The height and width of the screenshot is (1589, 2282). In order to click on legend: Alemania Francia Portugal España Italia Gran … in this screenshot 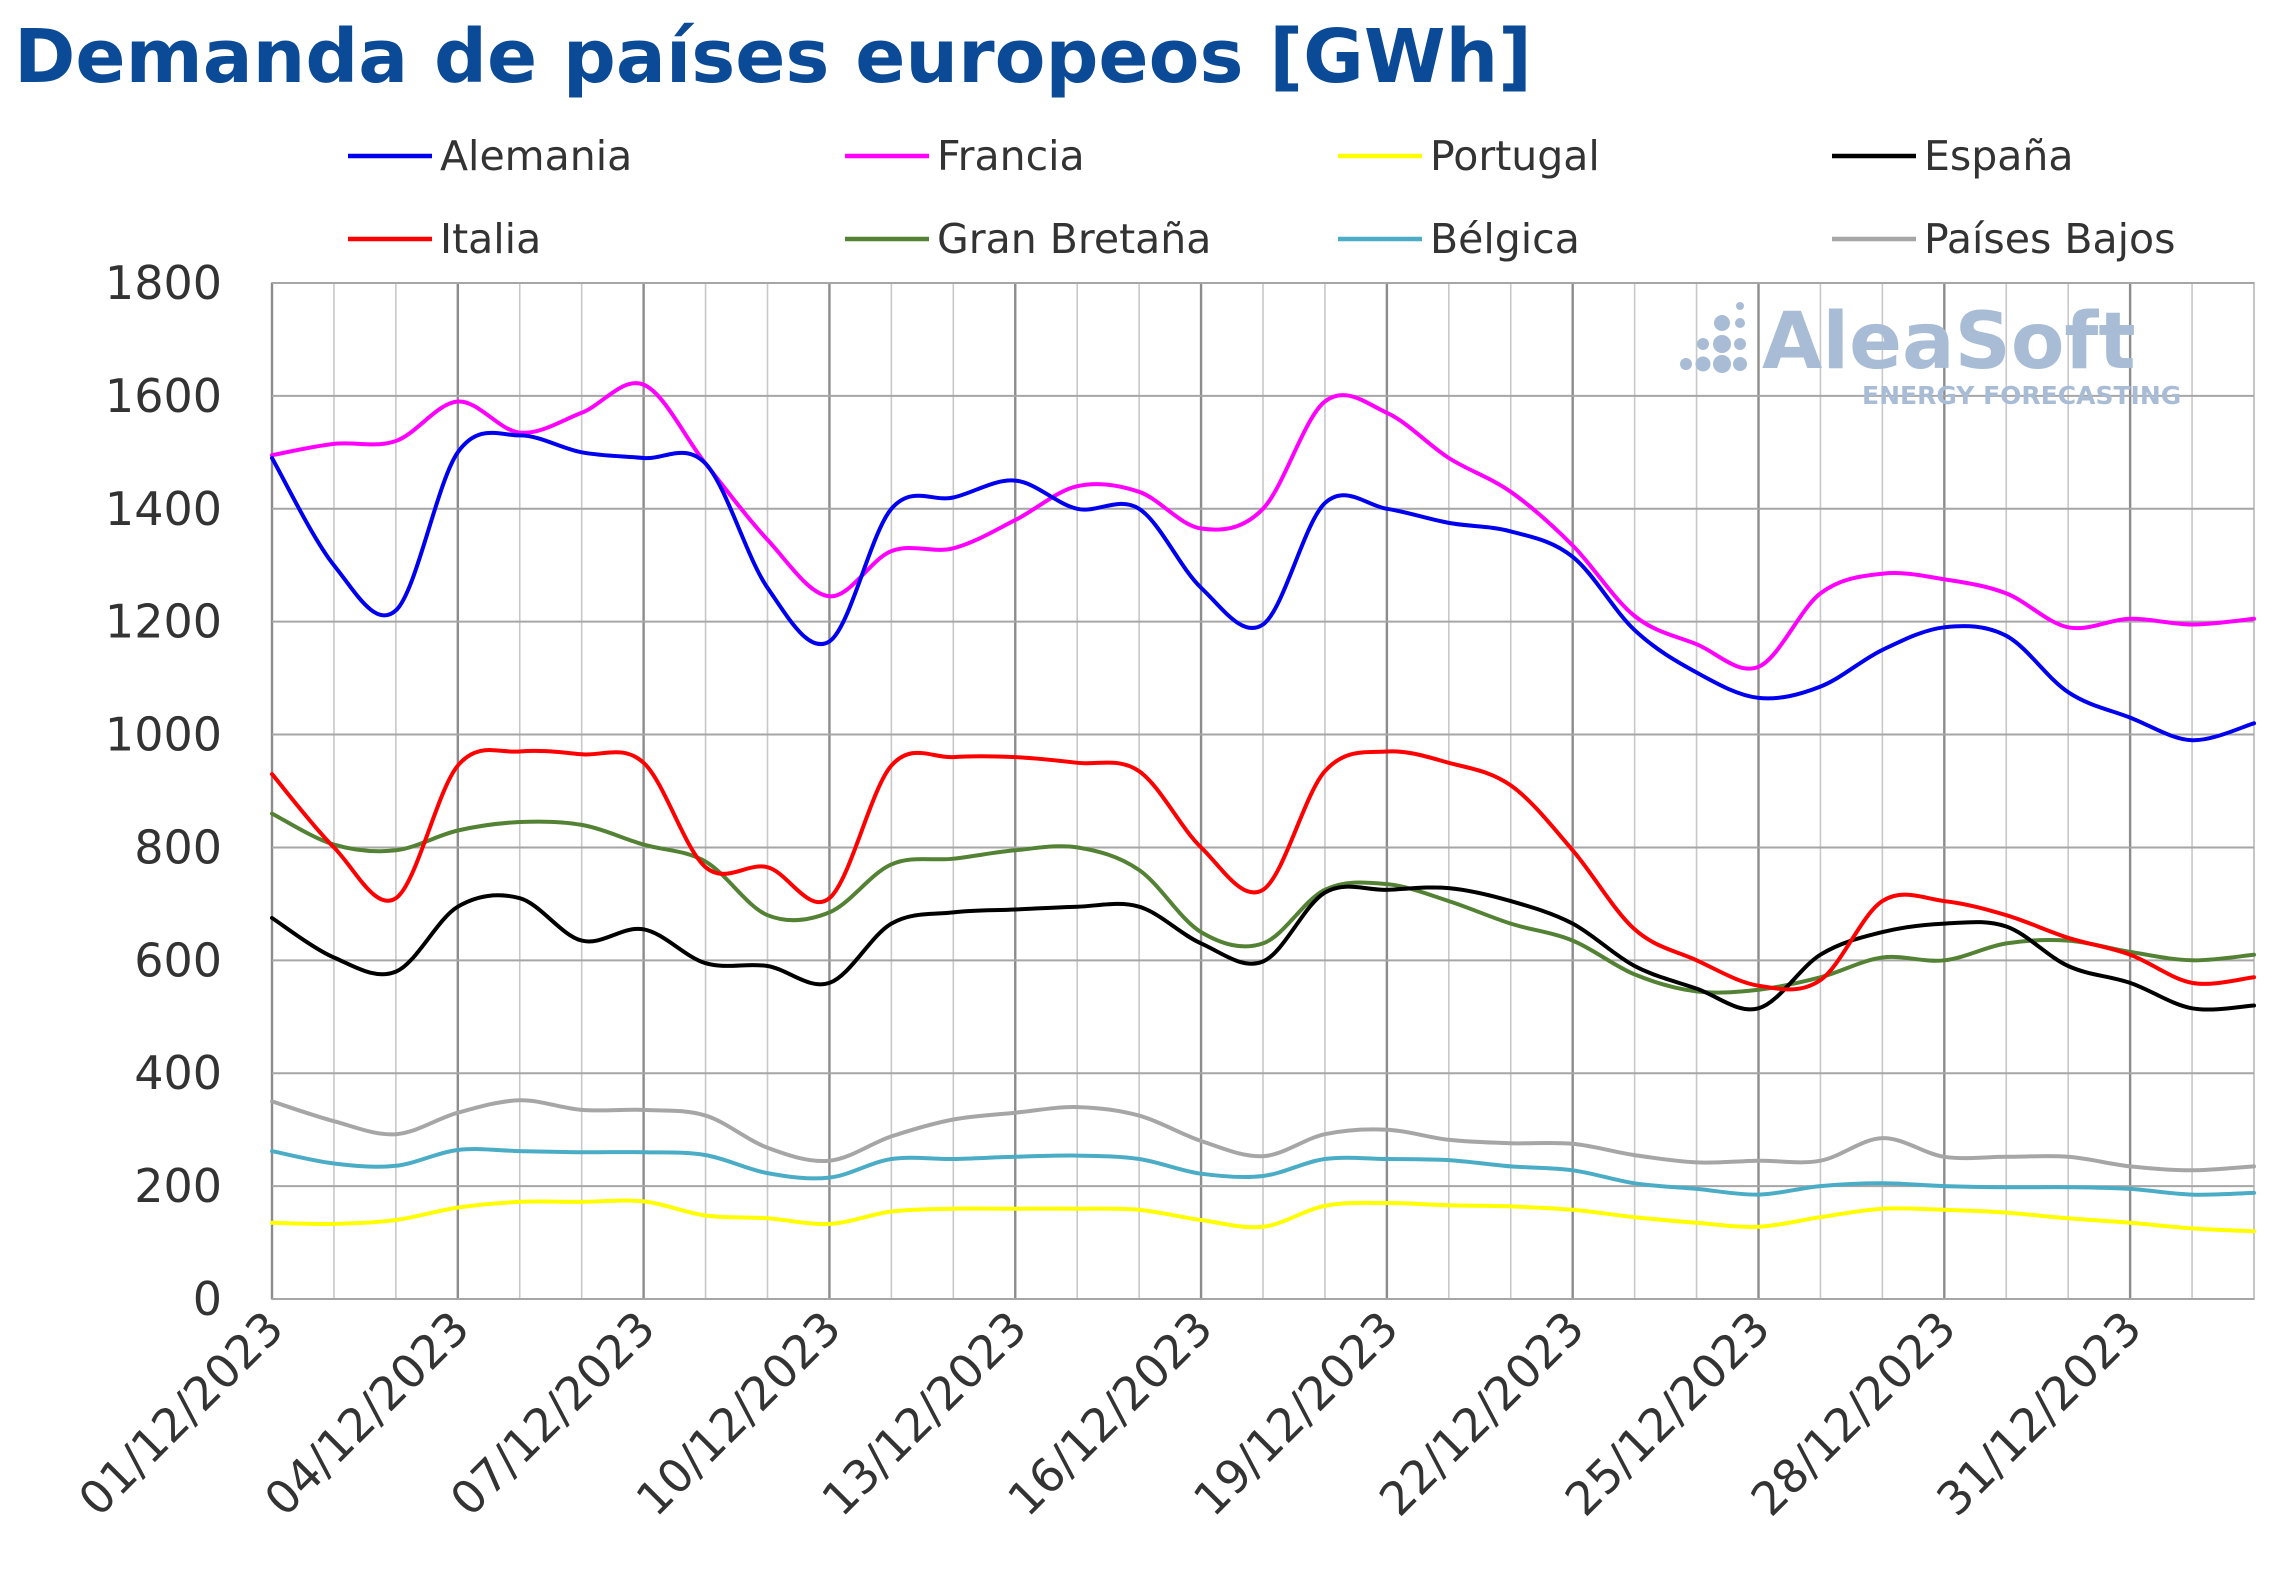, I will do `click(1261, 197)`.